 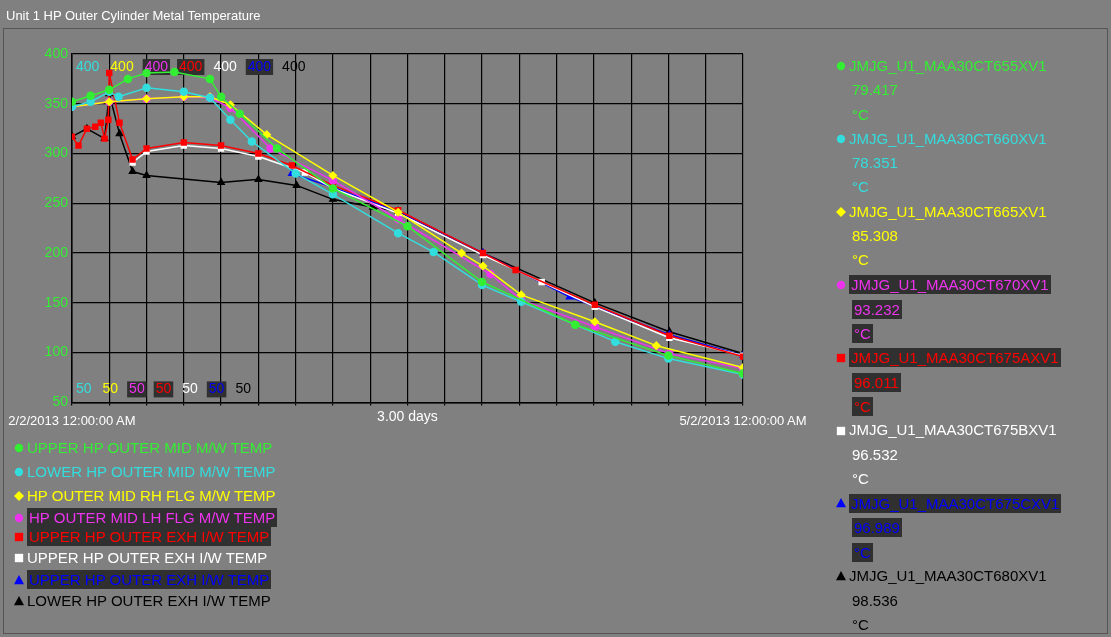 What do you see at coordinates (875, 454) in the screenshot?
I see `text: 96.532` at bounding box center [875, 454].